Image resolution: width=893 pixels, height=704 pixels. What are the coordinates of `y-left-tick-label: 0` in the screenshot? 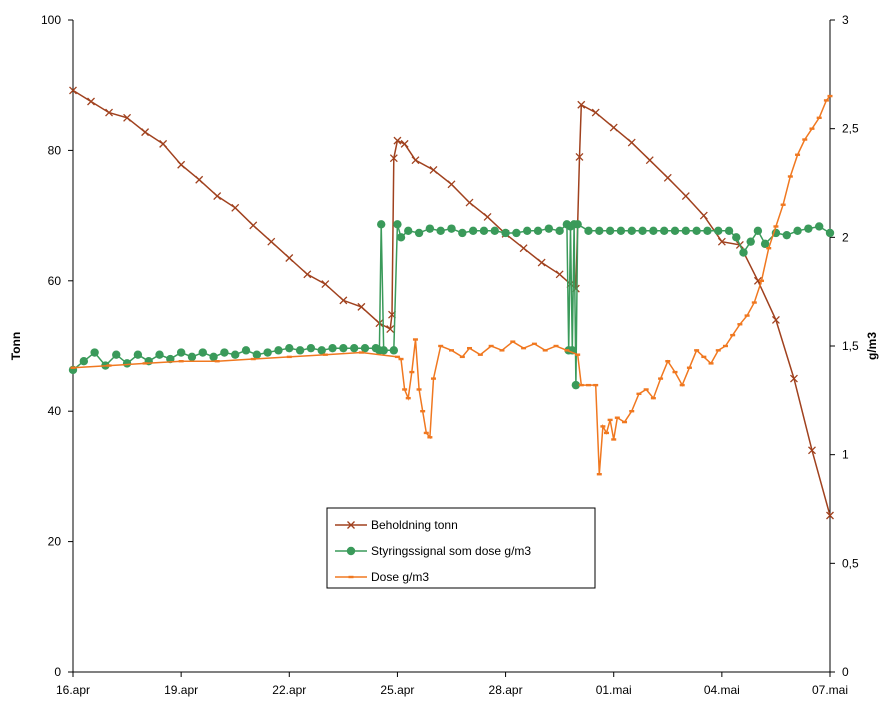 It's located at (57, 672).